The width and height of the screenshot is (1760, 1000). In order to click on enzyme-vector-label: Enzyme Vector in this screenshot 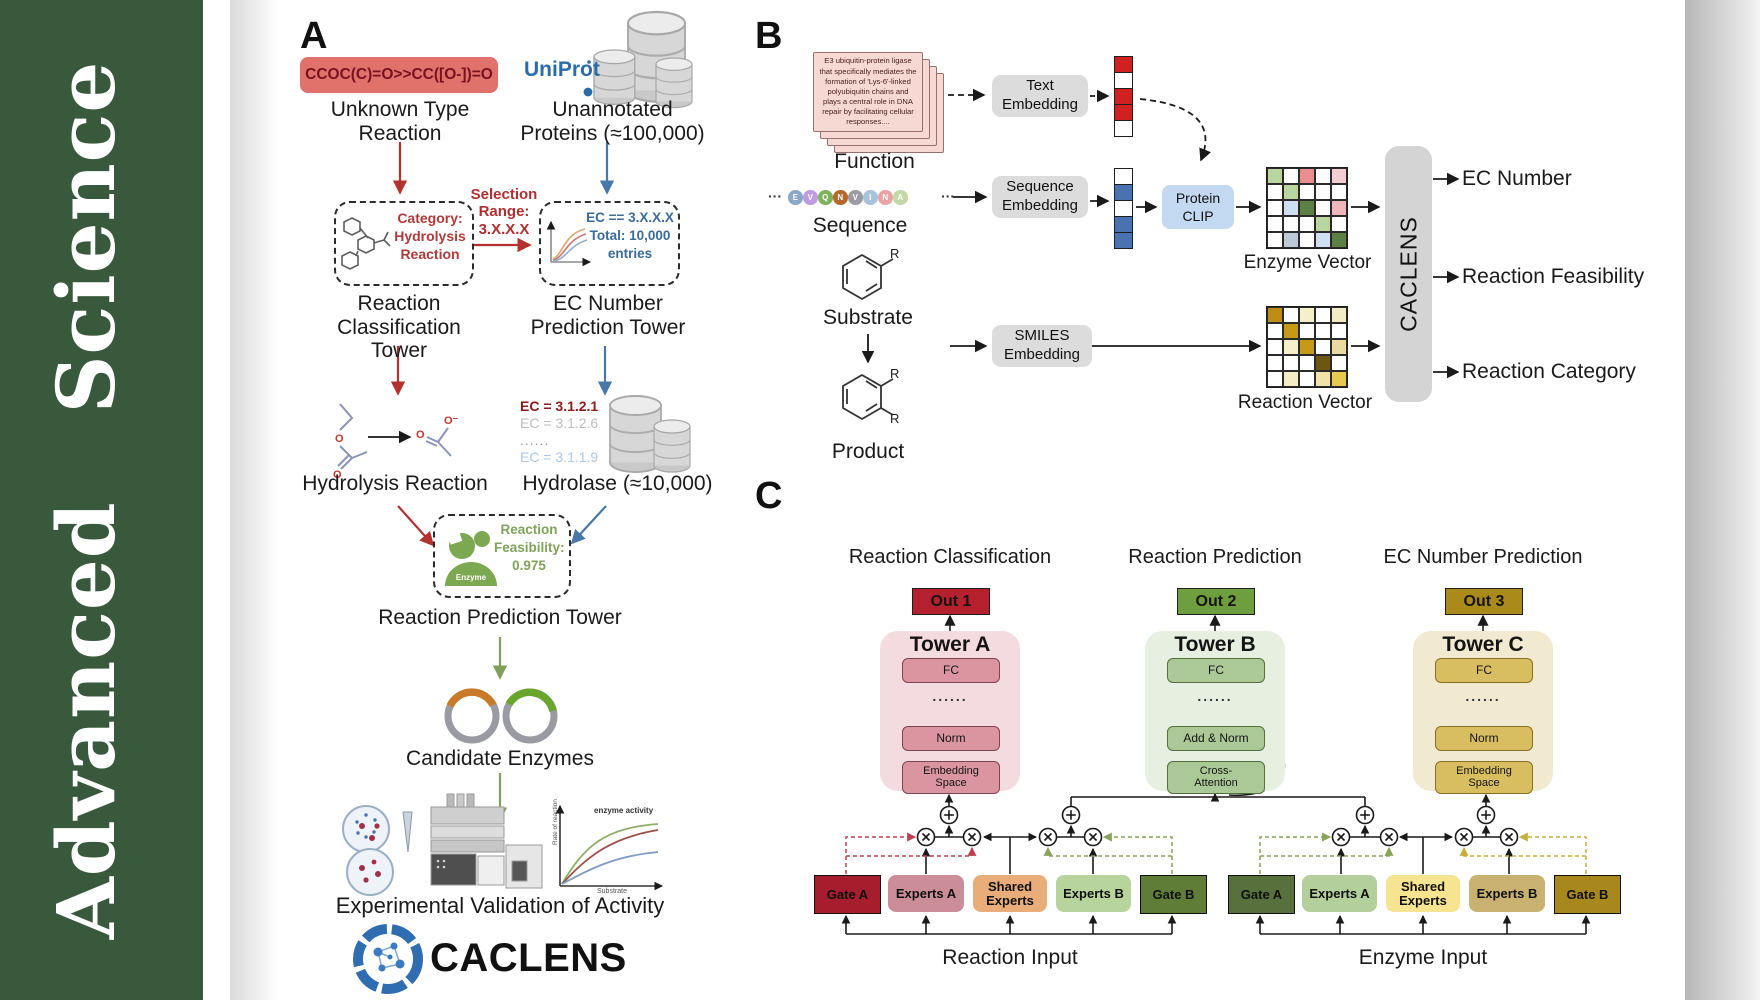, I will do `click(1307, 262)`.